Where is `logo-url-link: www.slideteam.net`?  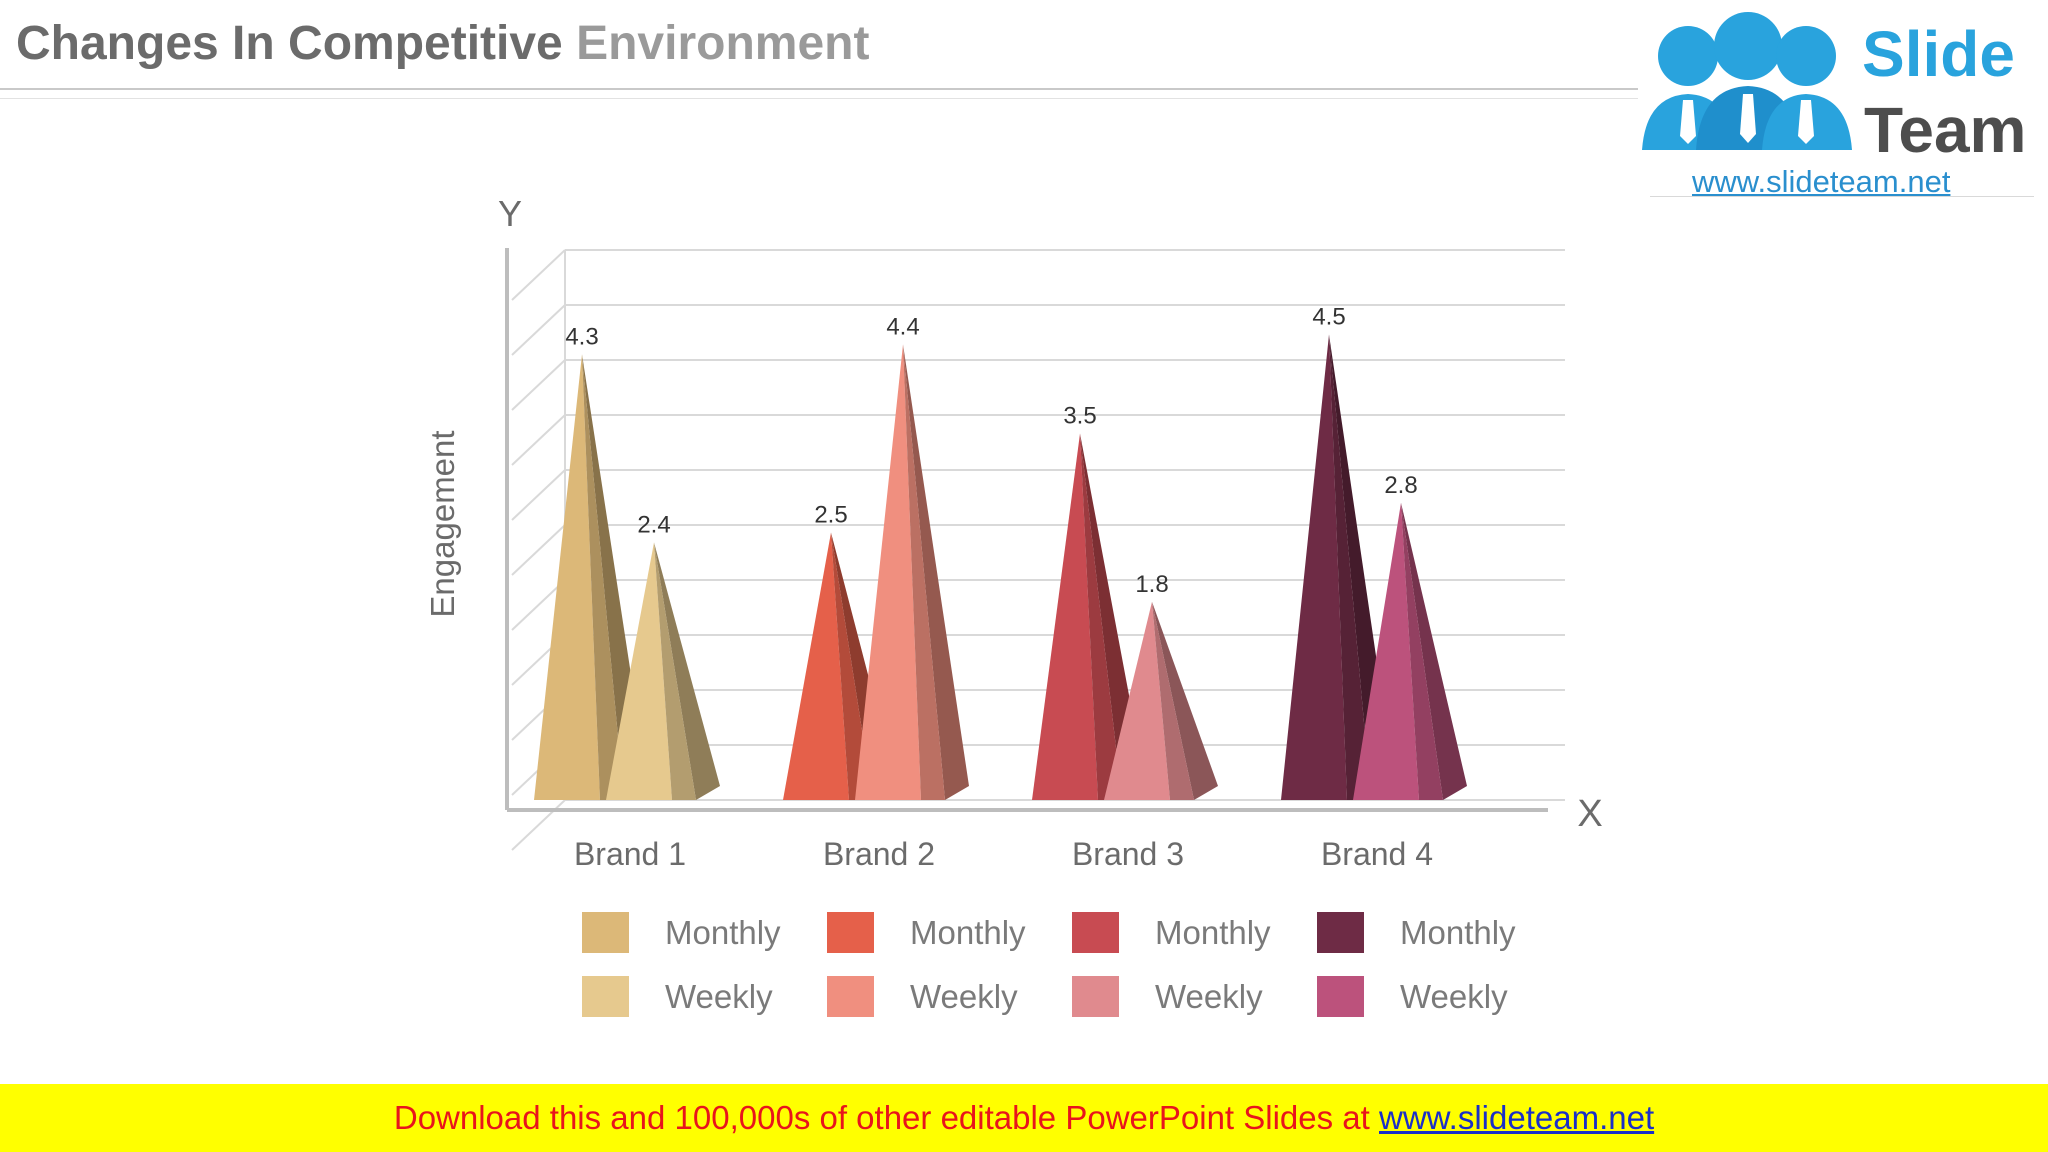
logo-url-link: www.slideteam.net is located at coordinates (1821, 181).